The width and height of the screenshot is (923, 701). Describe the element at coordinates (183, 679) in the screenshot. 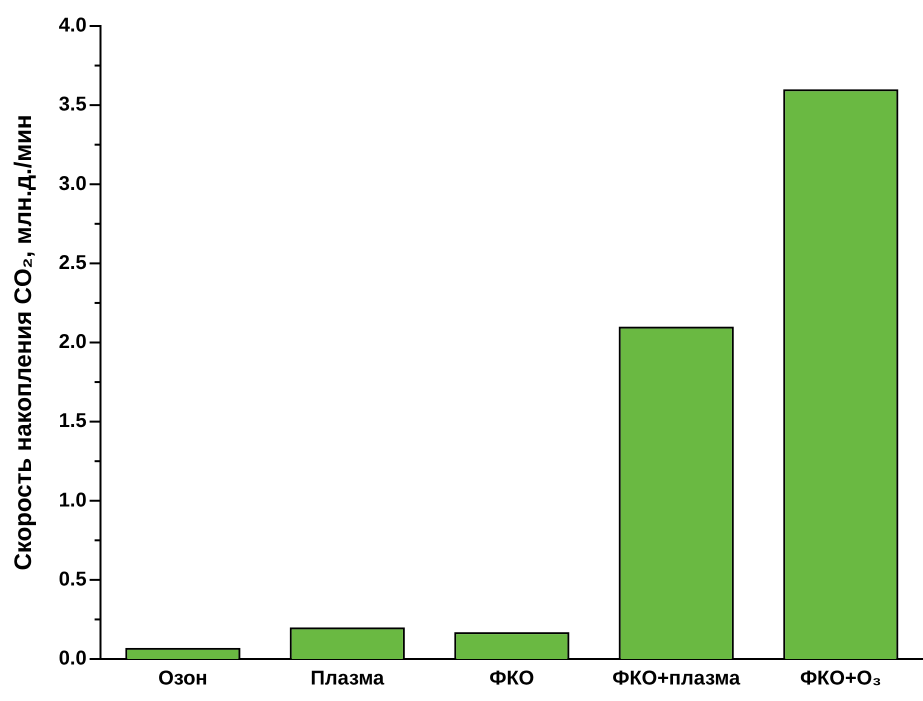

I see `x-tick-label: Озон` at that location.